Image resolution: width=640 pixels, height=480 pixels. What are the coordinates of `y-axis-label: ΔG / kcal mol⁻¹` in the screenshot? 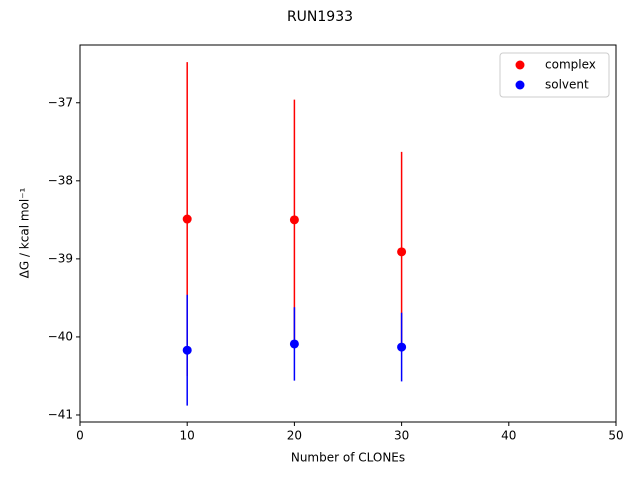 It's located at (25, 232).